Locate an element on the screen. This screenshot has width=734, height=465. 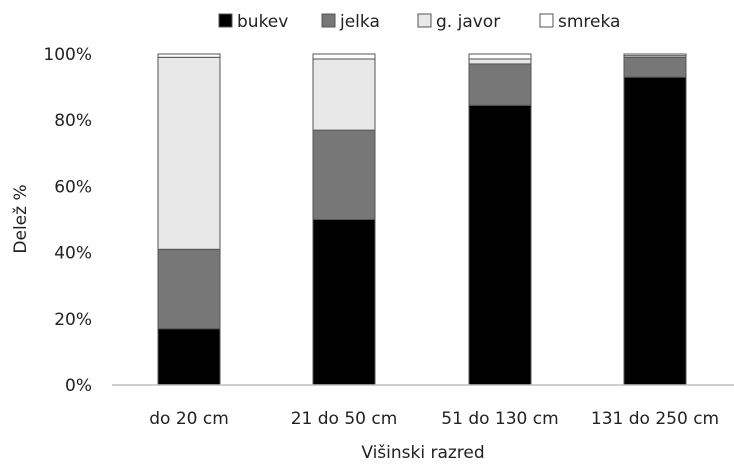
y-axis-title: Delež % is located at coordinates (21, 218).